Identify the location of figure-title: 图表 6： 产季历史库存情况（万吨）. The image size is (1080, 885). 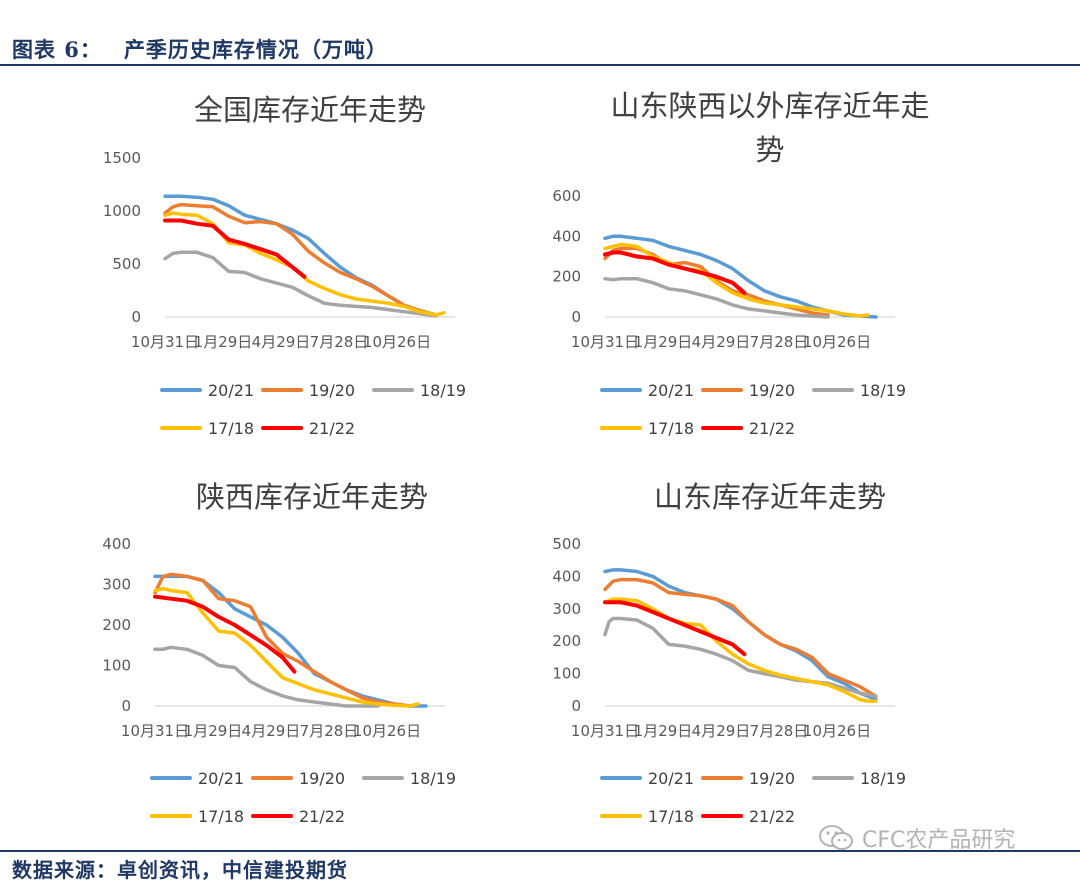
(200, 49).